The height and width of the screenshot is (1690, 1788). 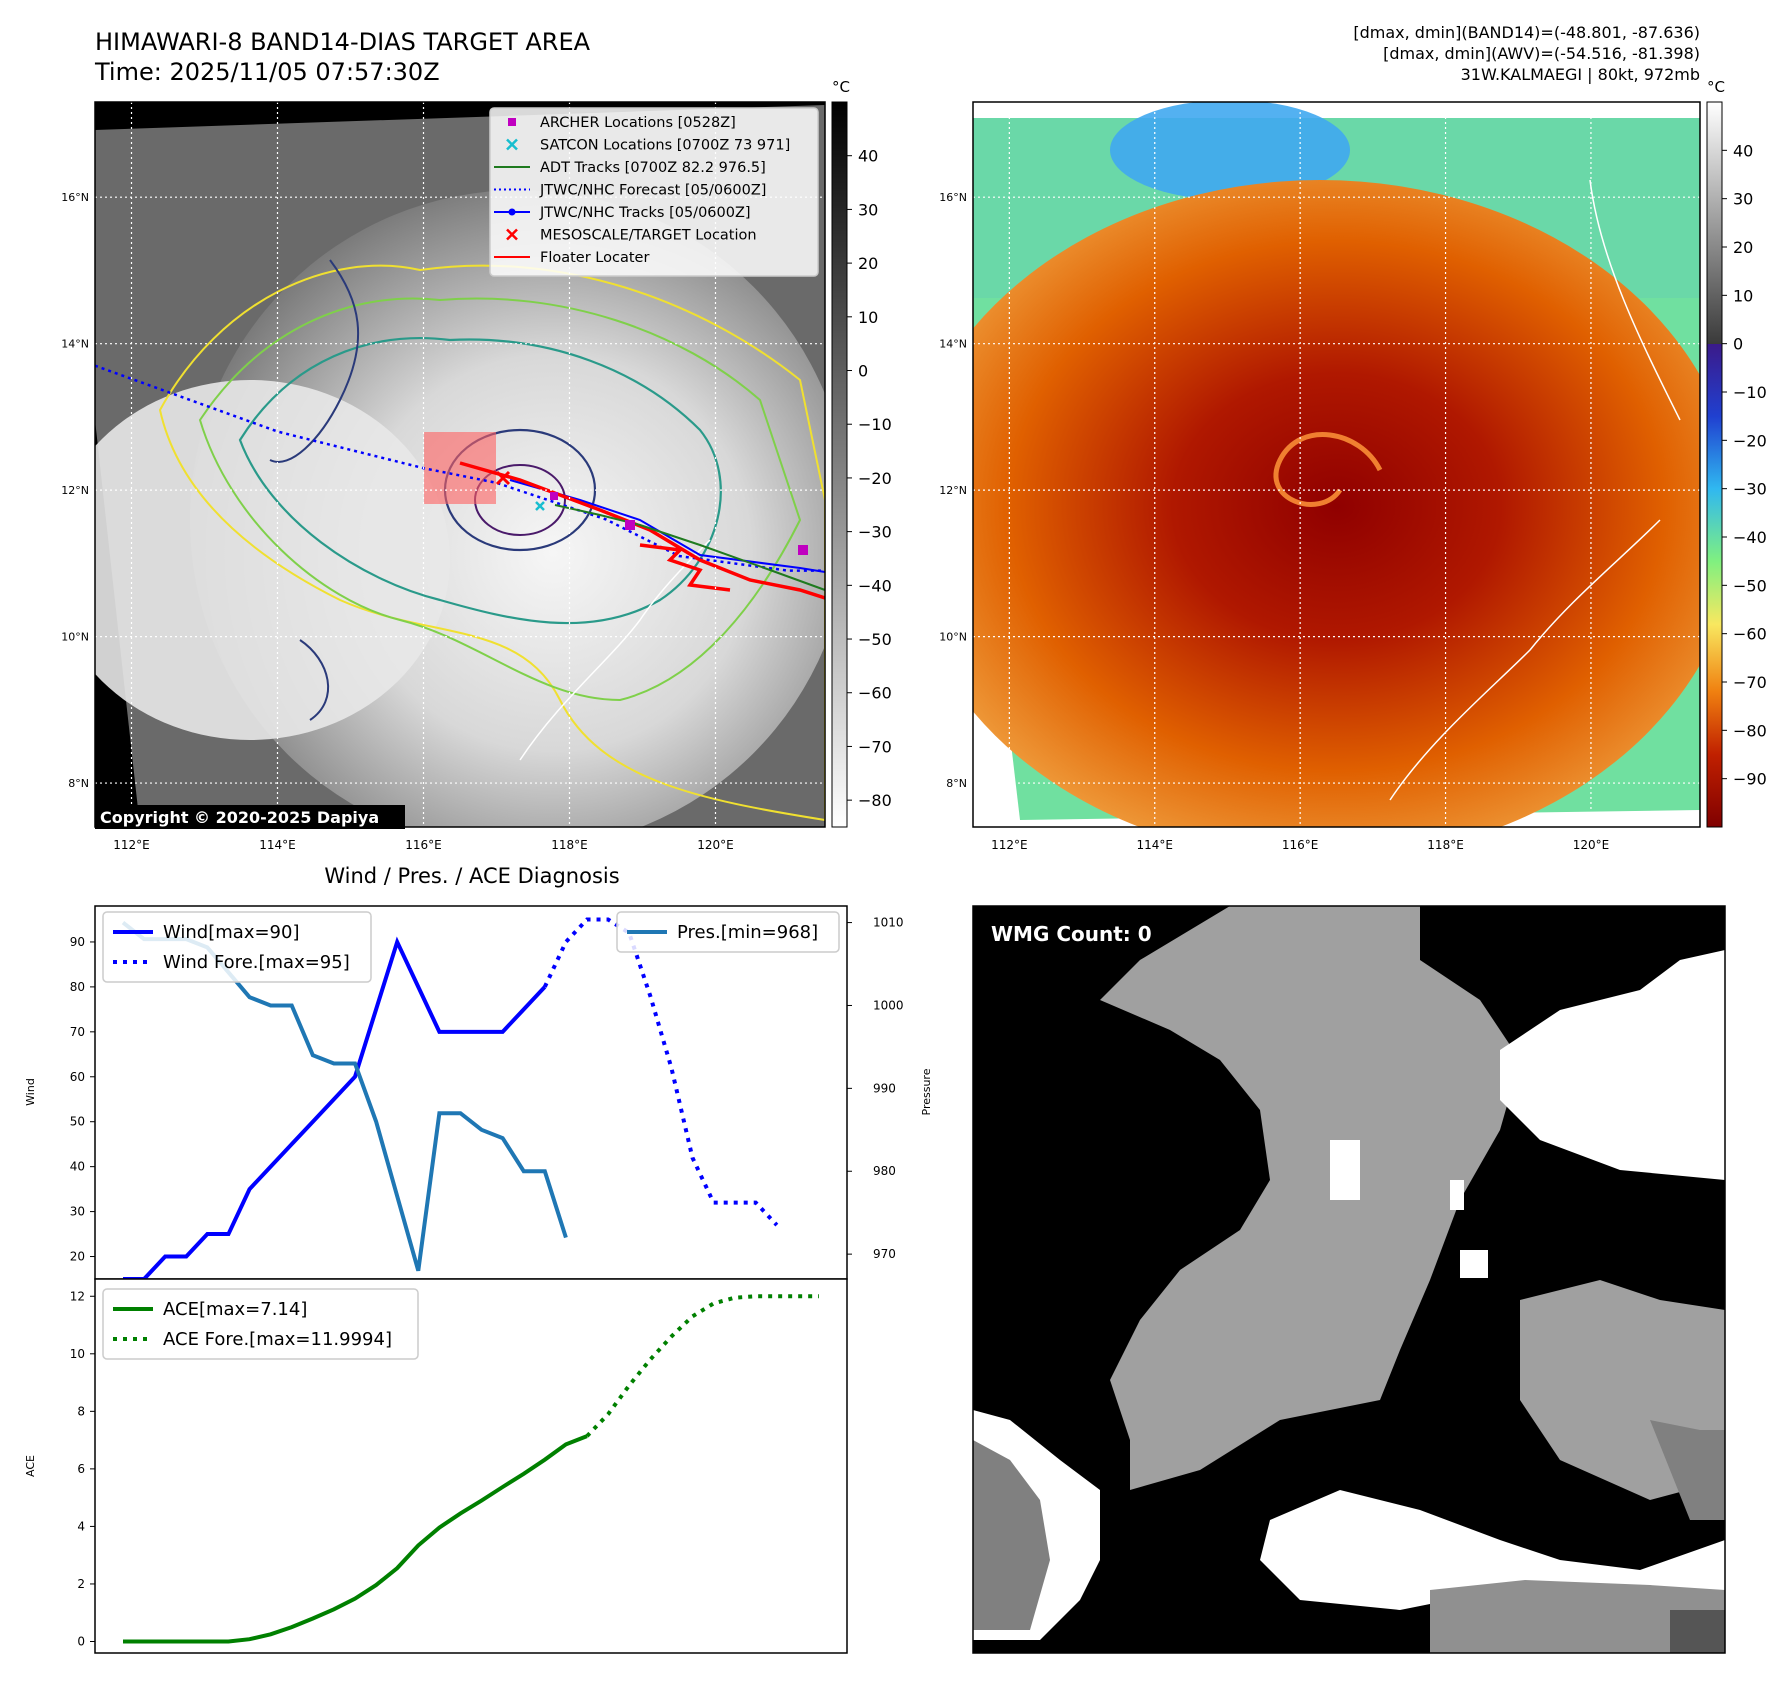 What do you see at coordinates (30, 1466) in the screenshot?
I see `ace-axis-label: ACE` at bounding box center [30, 1466].